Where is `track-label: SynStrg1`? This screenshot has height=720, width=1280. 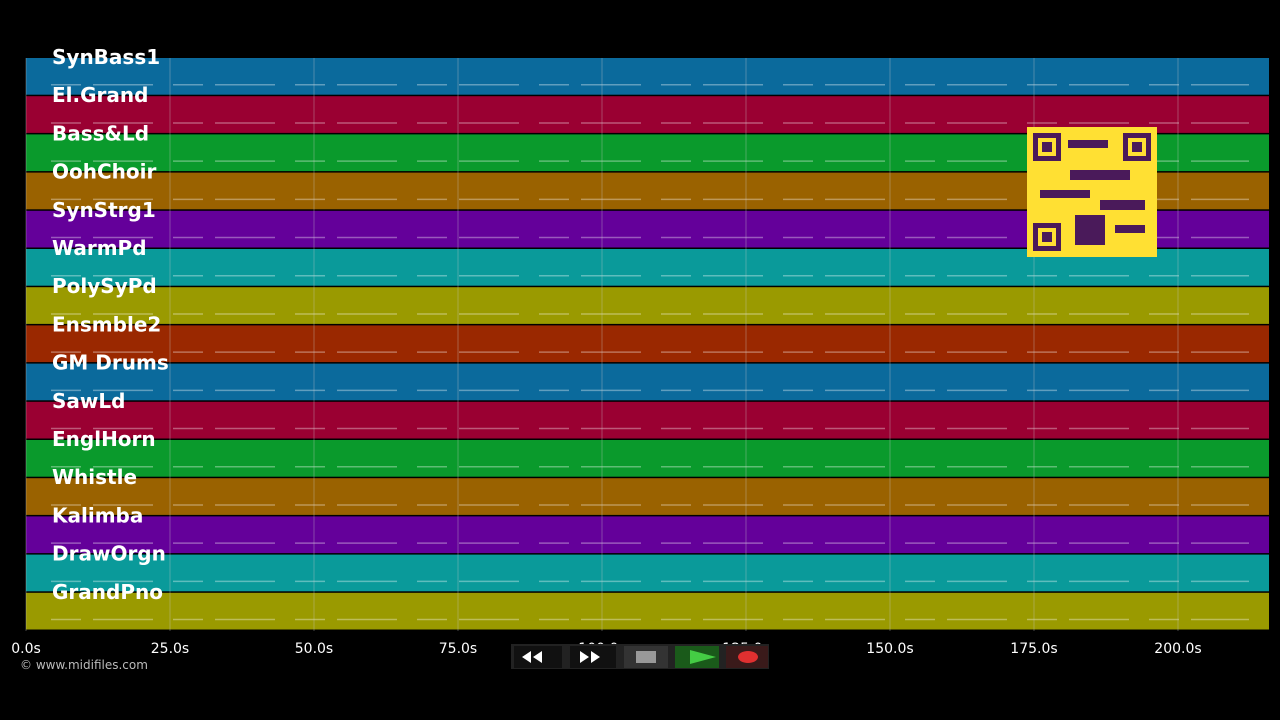 track-label: SynStrg1 is located at coordinates (104, 210).